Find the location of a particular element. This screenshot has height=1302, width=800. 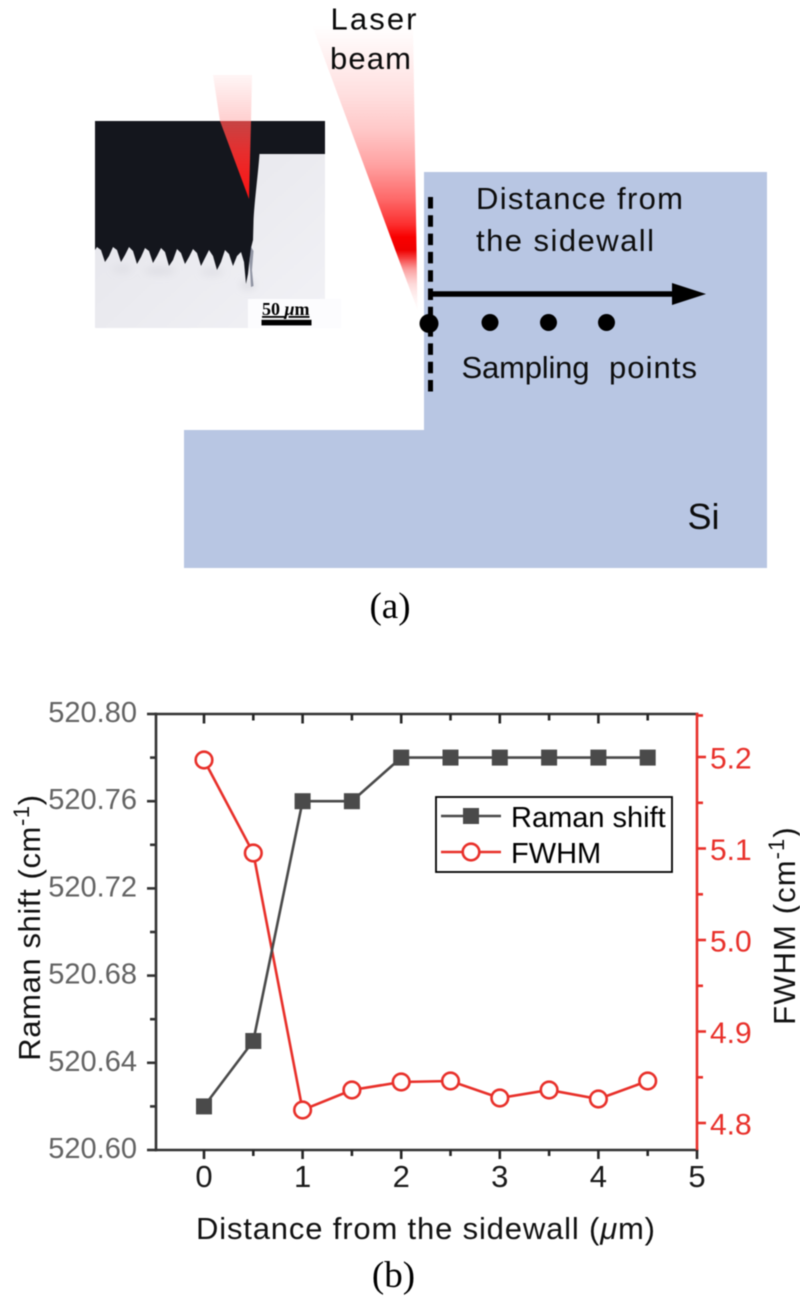

svg-text: 520.76 is located at coordinates (92, 800).